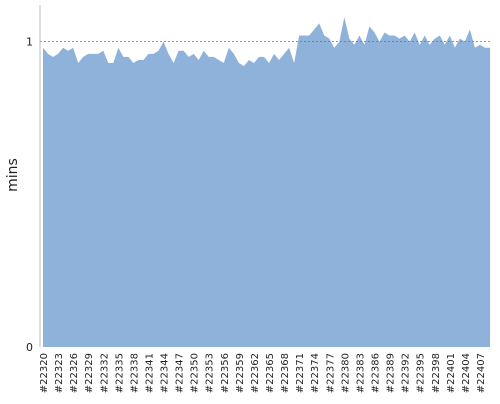  I want to click on x-tick-label: #22380, so click(345, 373).